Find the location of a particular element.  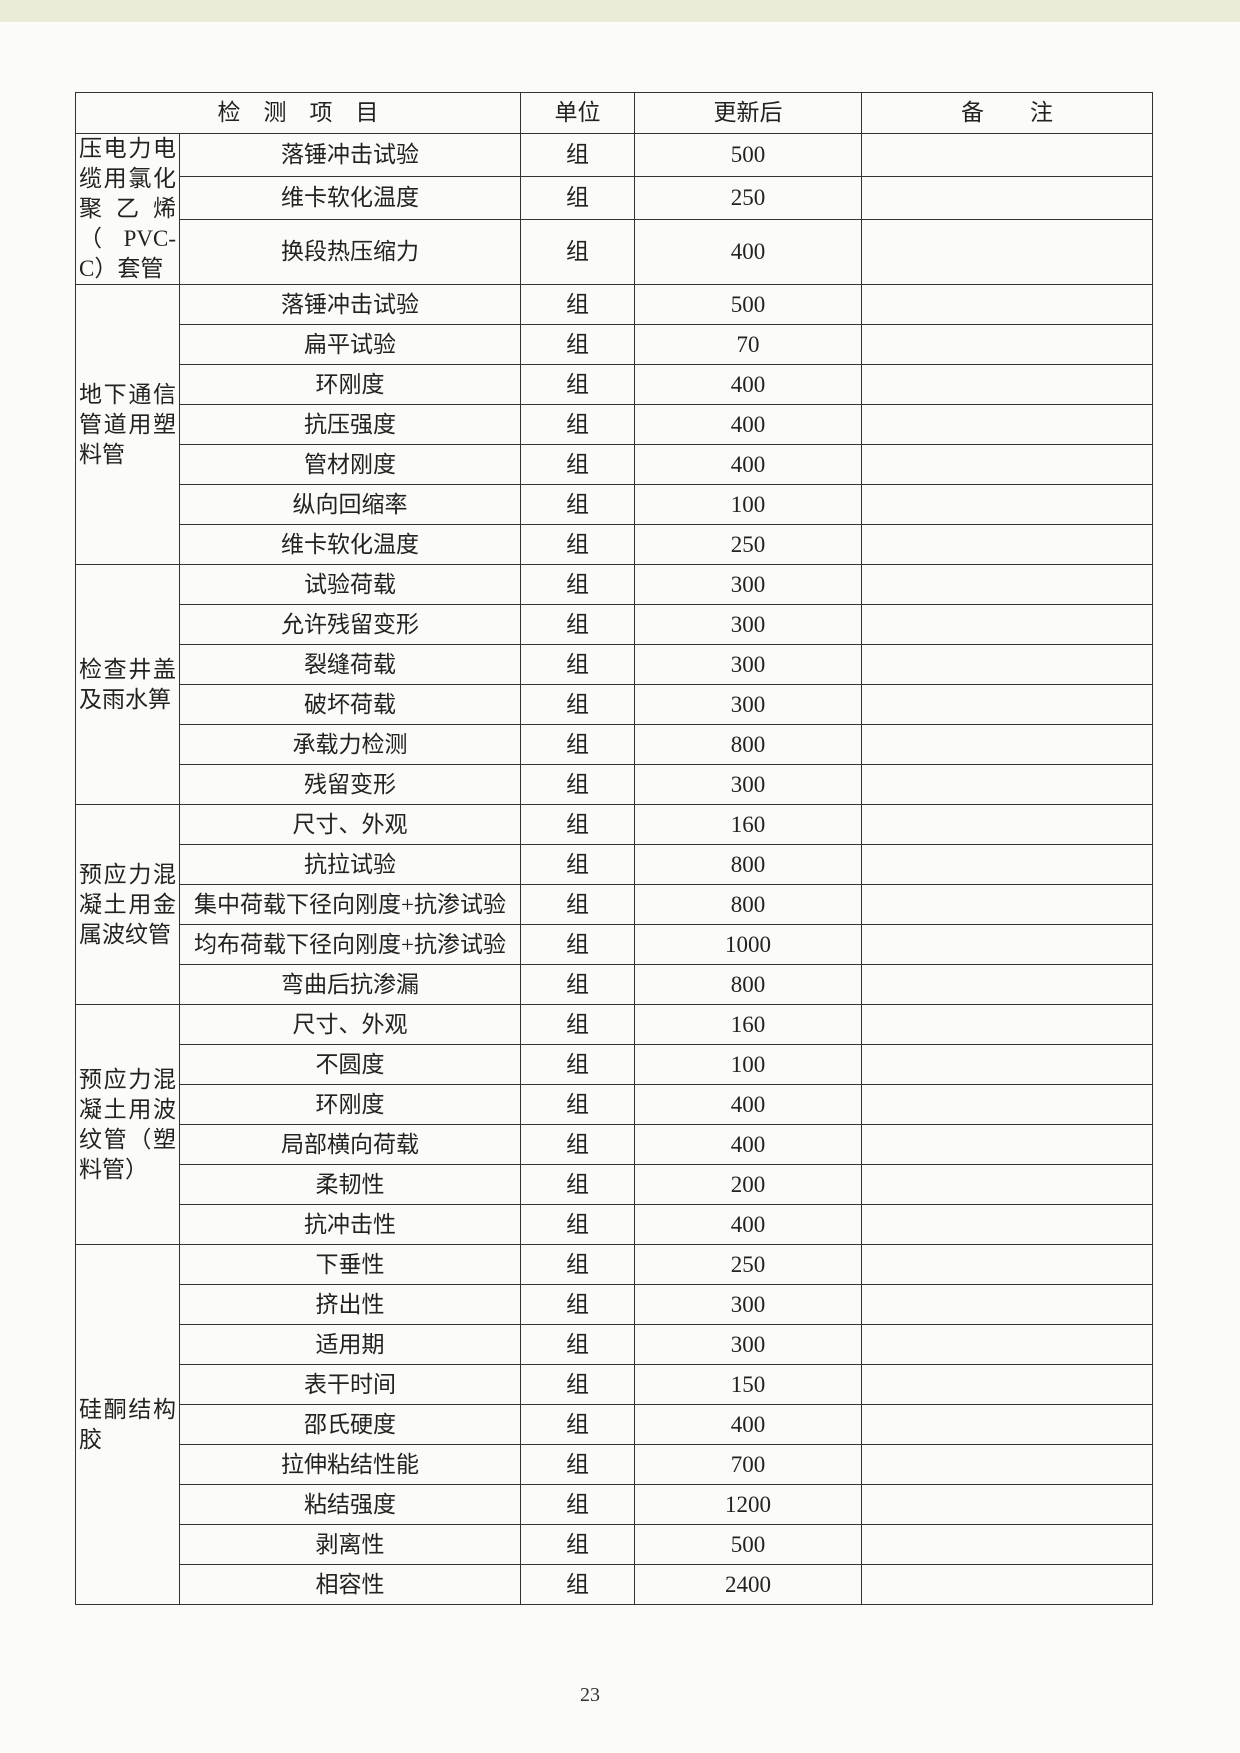

table-row: 抗冲击性组 400 is located at coordinates (614, 1224).